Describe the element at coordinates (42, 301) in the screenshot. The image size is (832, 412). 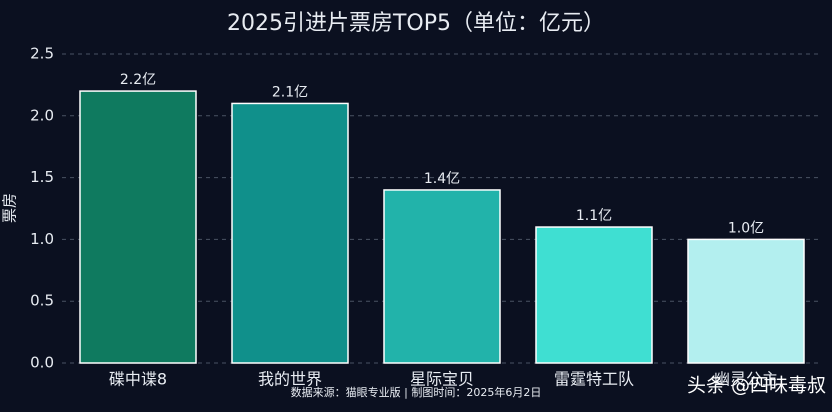
I see `y-tick-label: 0.5` at that location.